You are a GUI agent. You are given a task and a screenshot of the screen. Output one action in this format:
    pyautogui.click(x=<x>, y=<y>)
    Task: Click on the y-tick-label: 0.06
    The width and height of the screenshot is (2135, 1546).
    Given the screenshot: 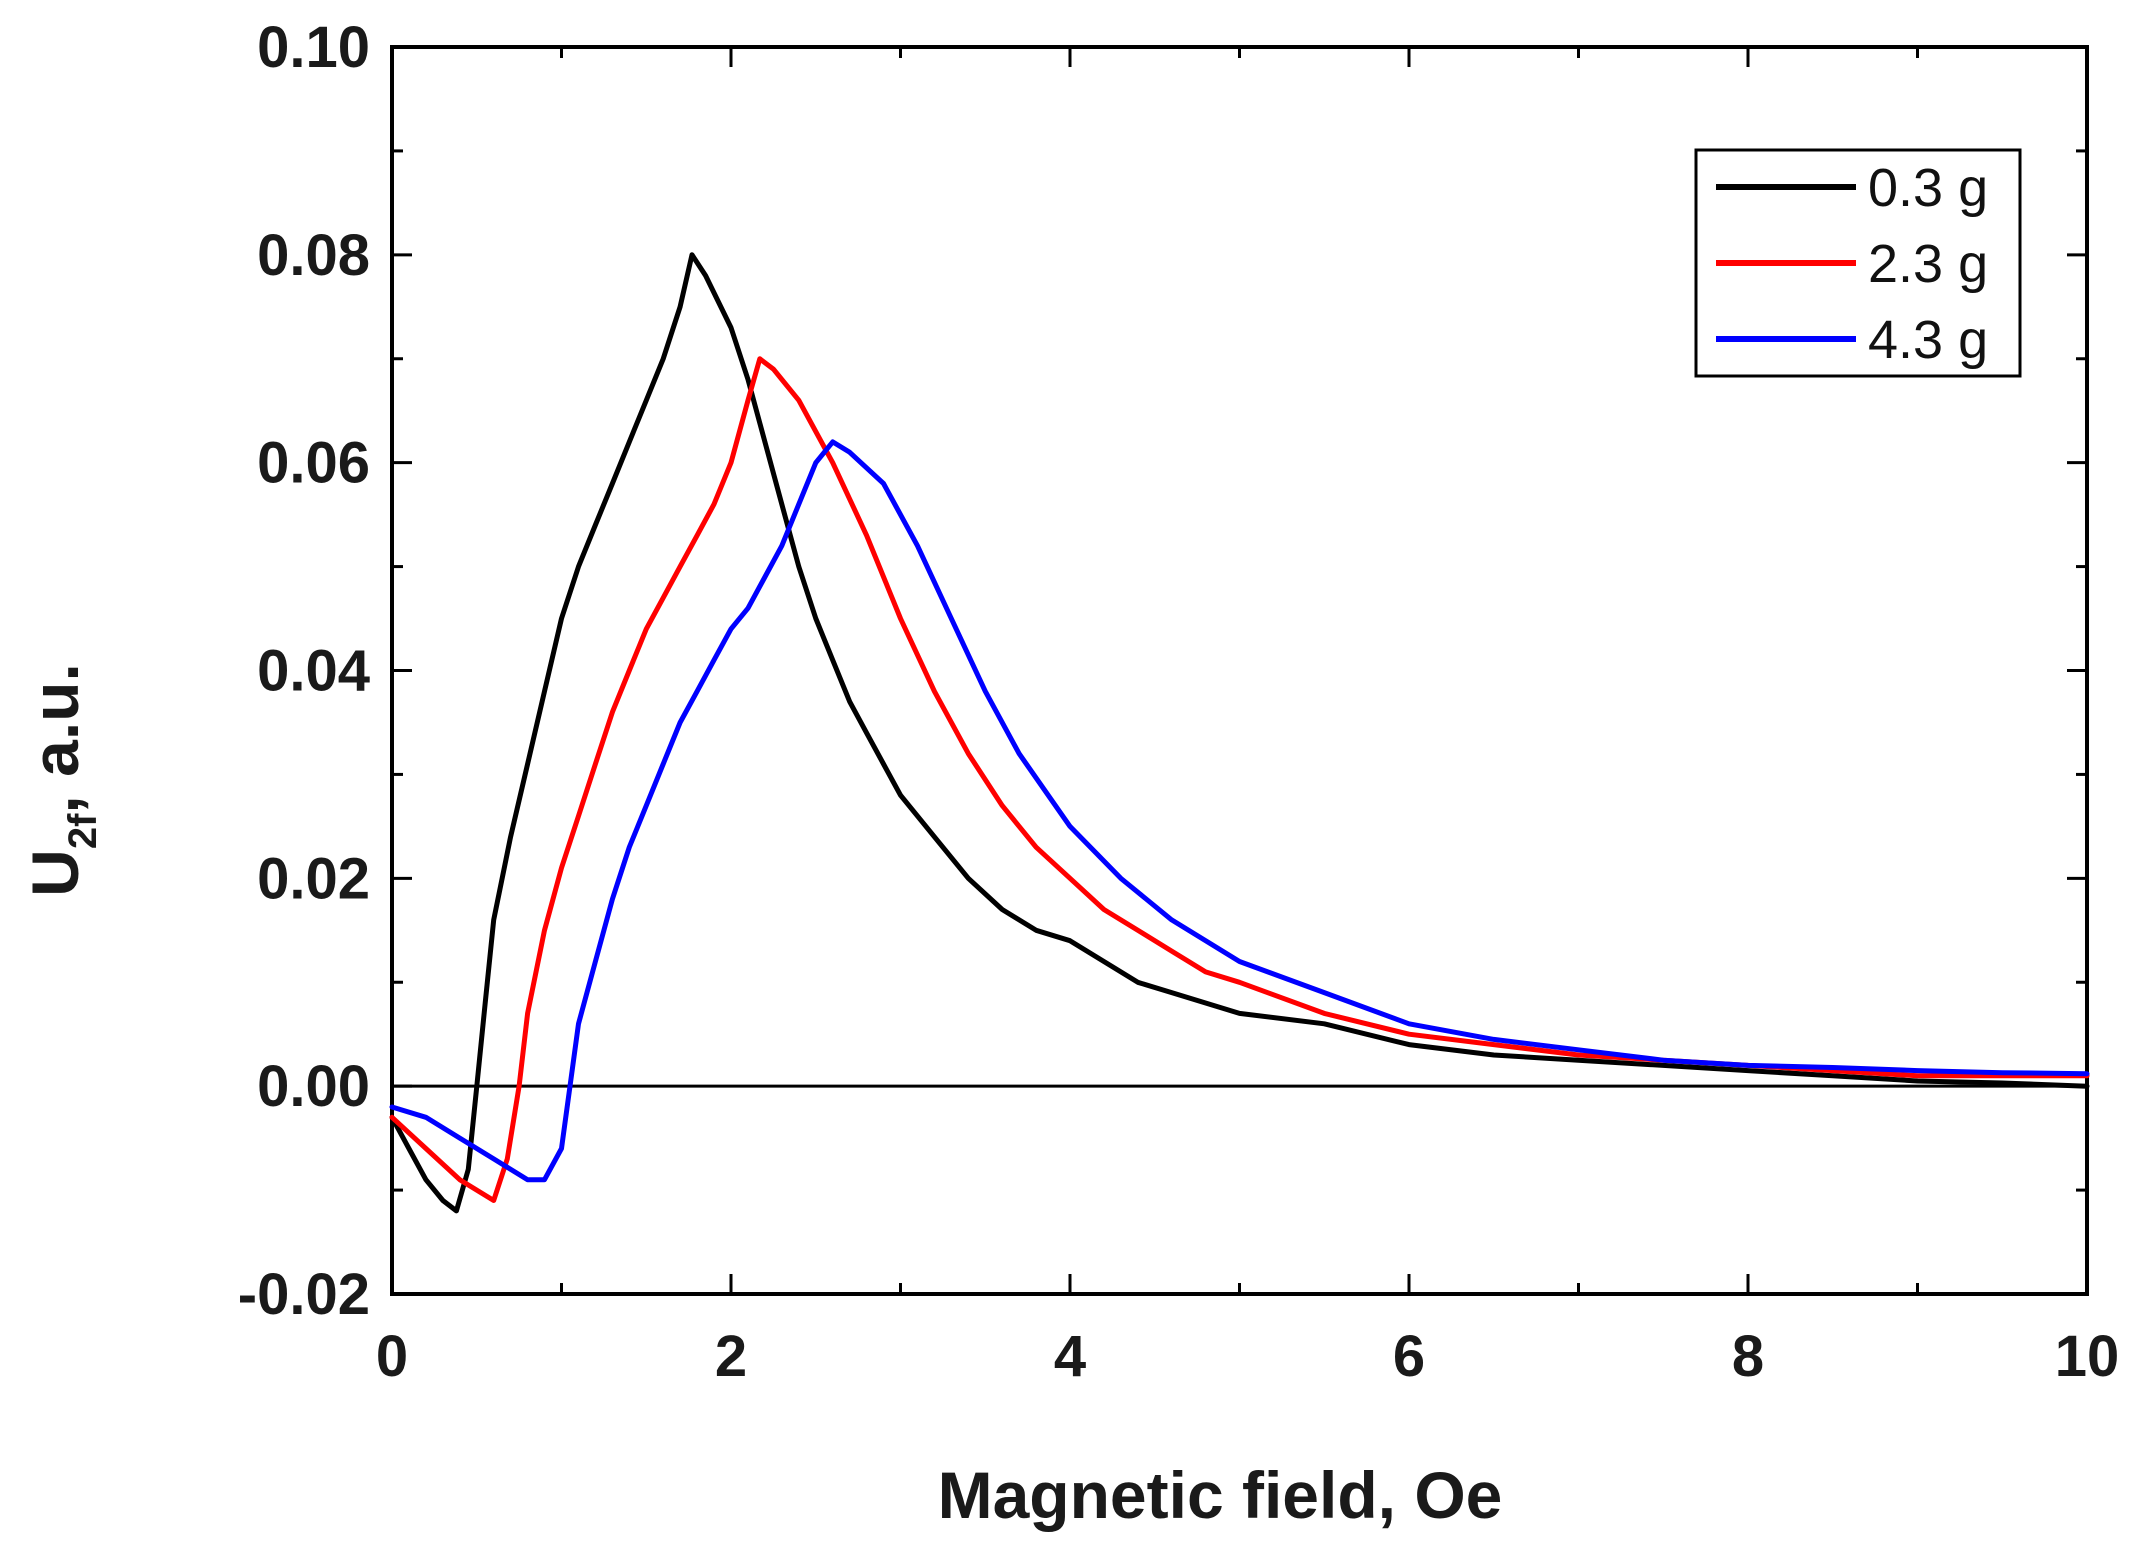 What is the action you would take?
    pyautogui.click(x=313, y=463)
    